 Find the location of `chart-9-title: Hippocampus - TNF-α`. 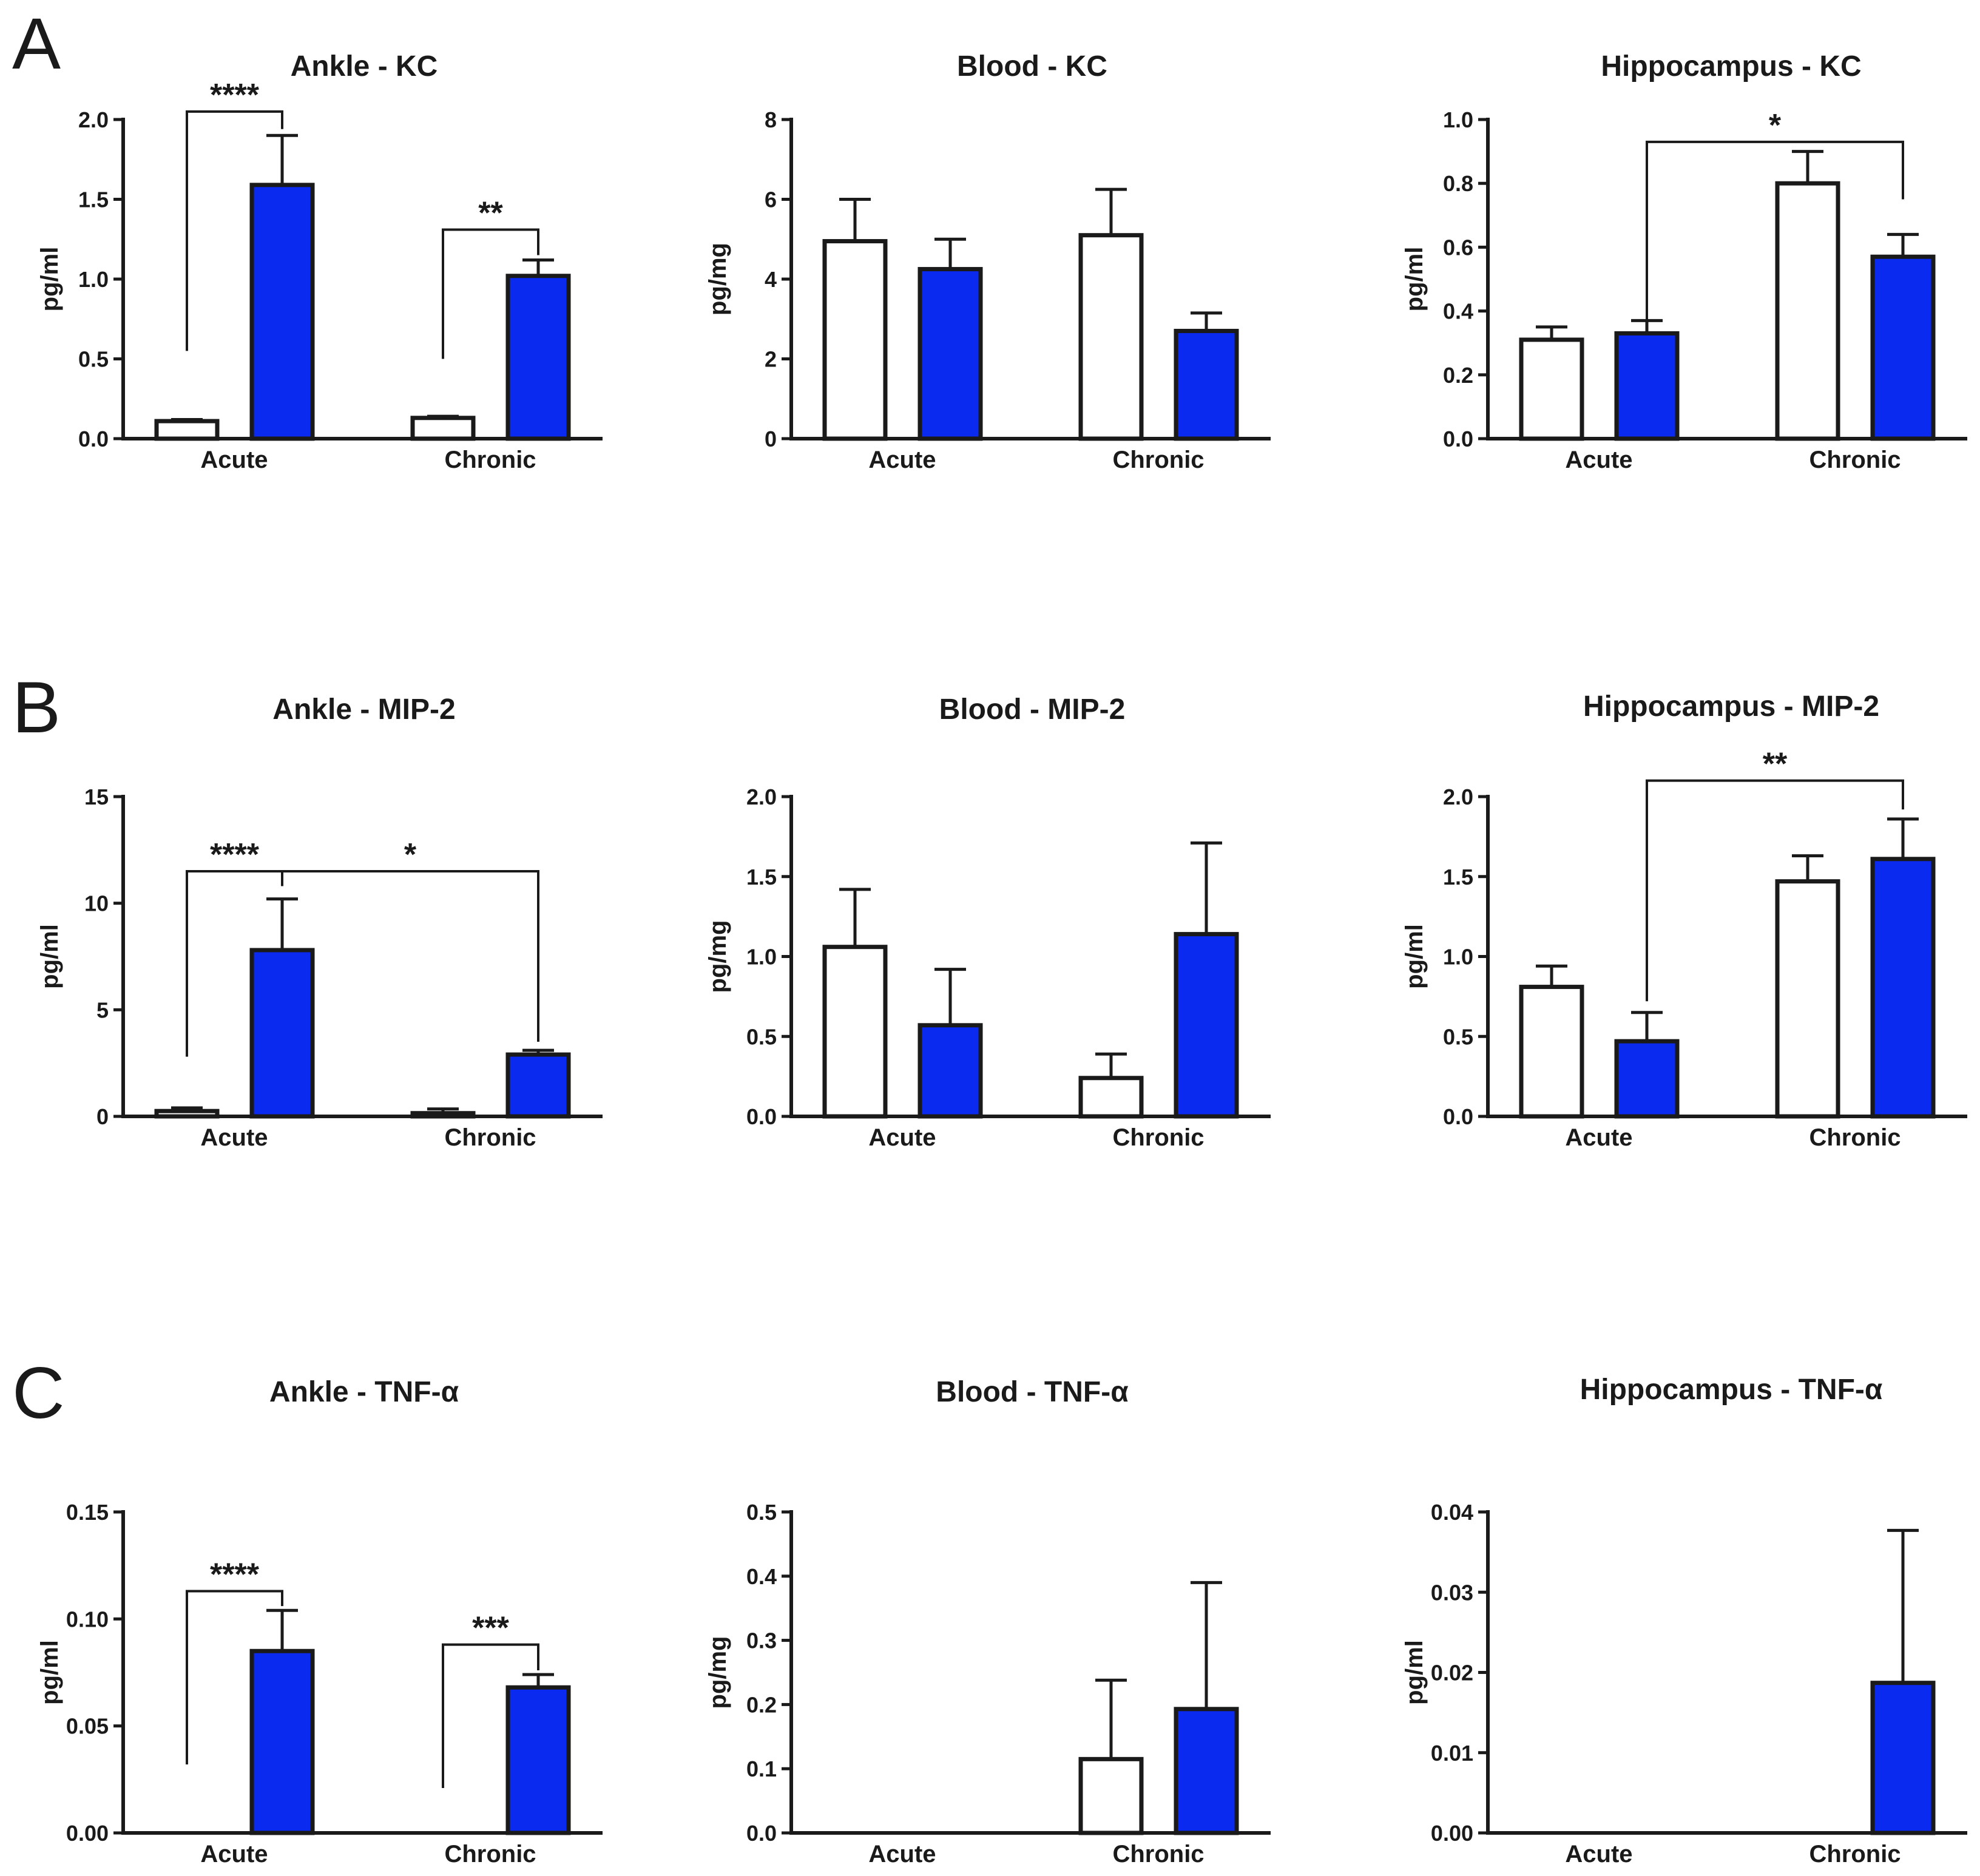

chart-9-title: Hippocampus - TNF-α is located at coordinates (1731, 1390).